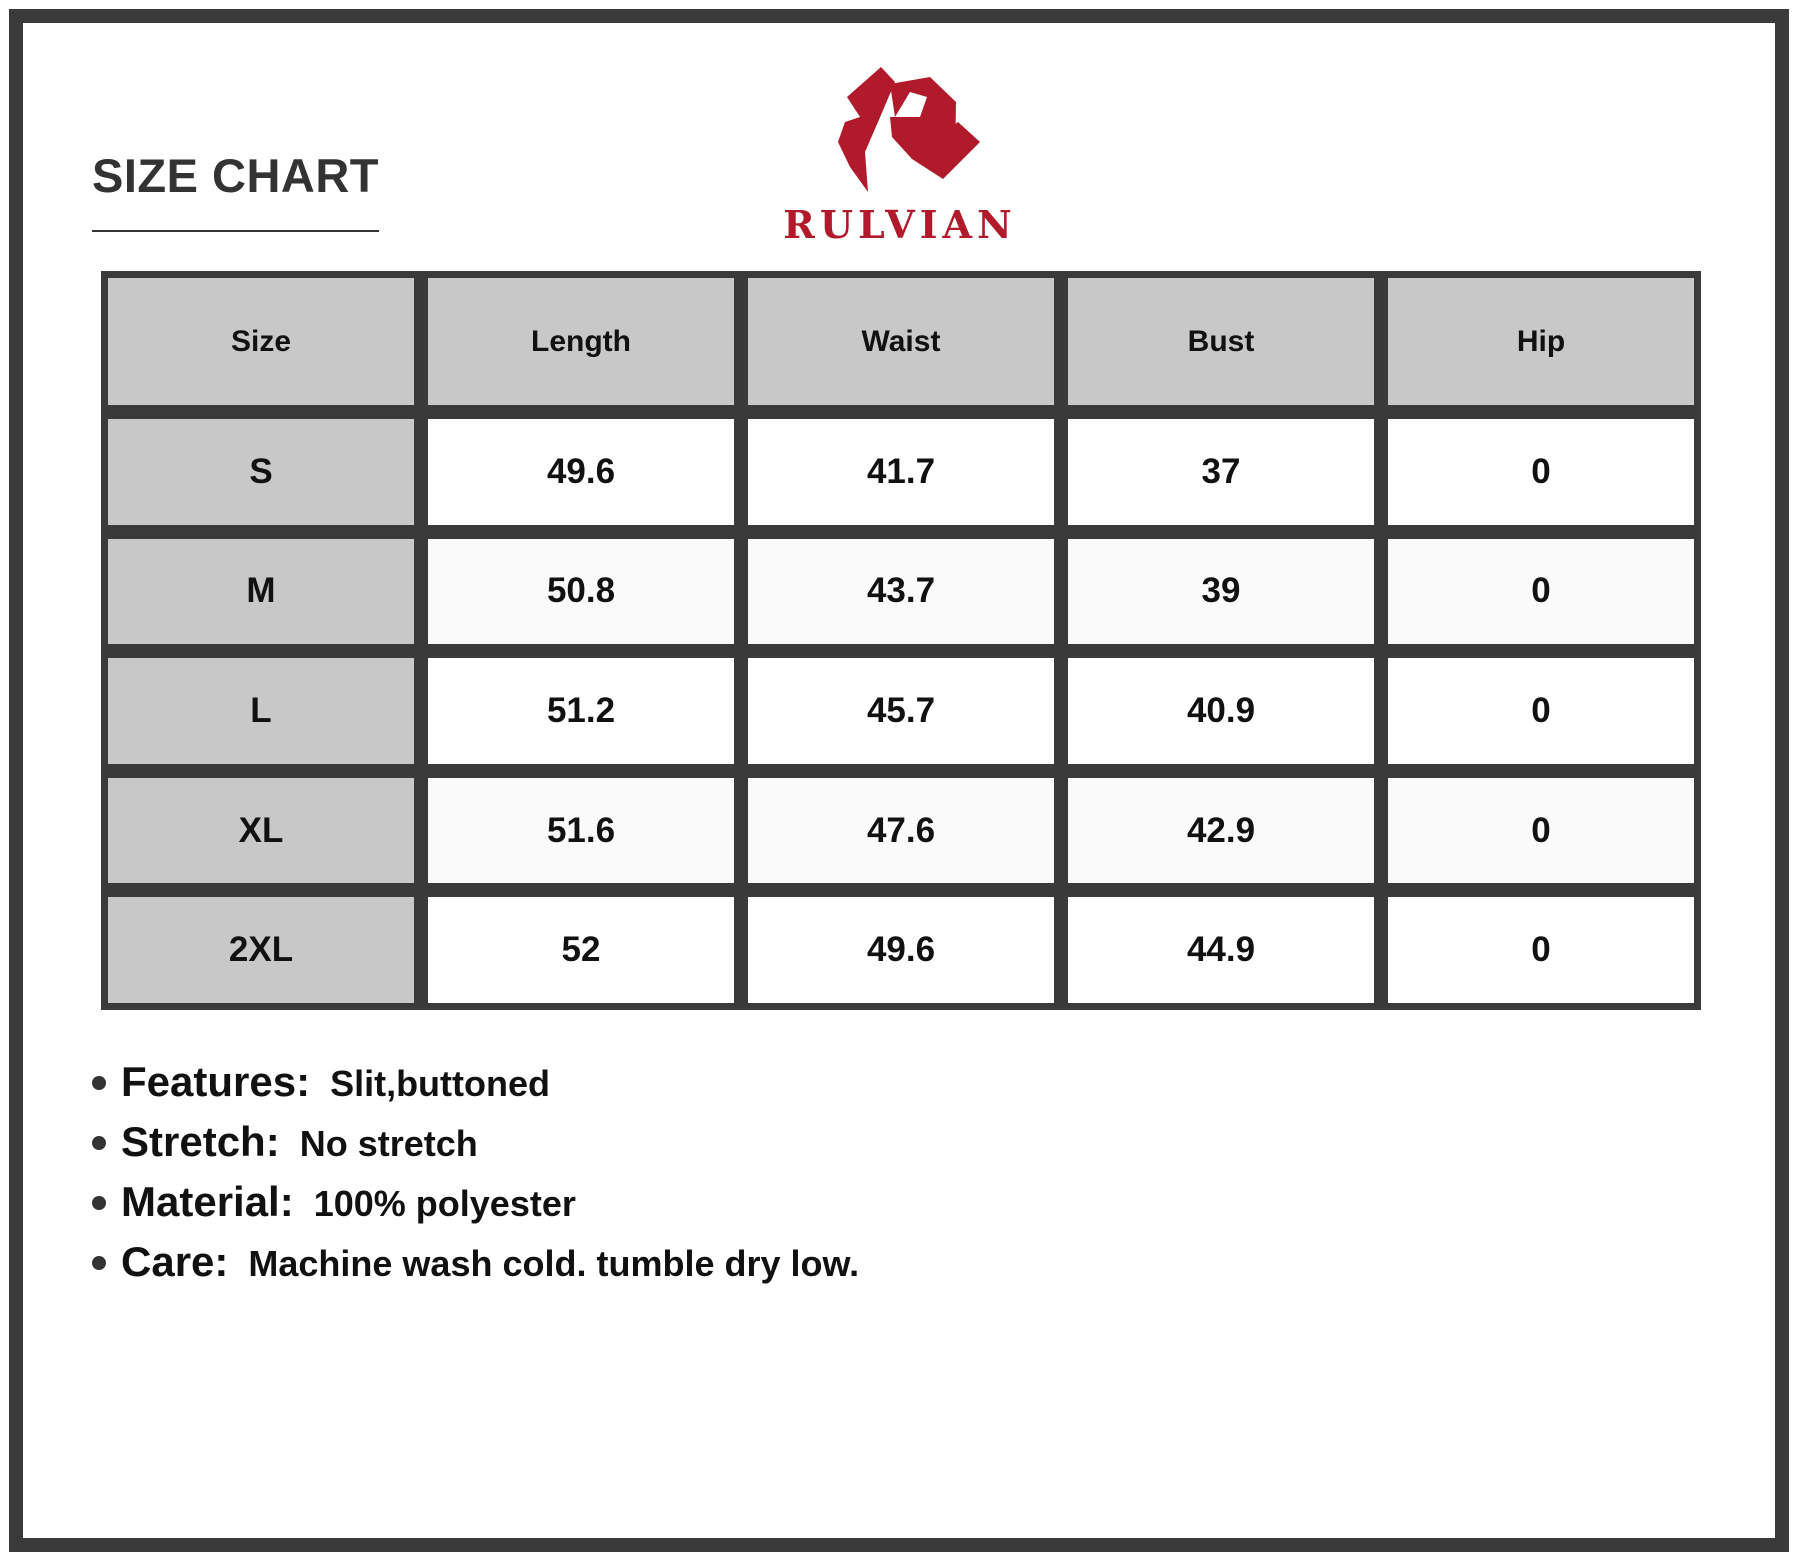 Image resolution: width=1800 pixels, height=1560 pixels. I want to click on feature-item: Features: Slit,buttoned, so click(475, 1088).